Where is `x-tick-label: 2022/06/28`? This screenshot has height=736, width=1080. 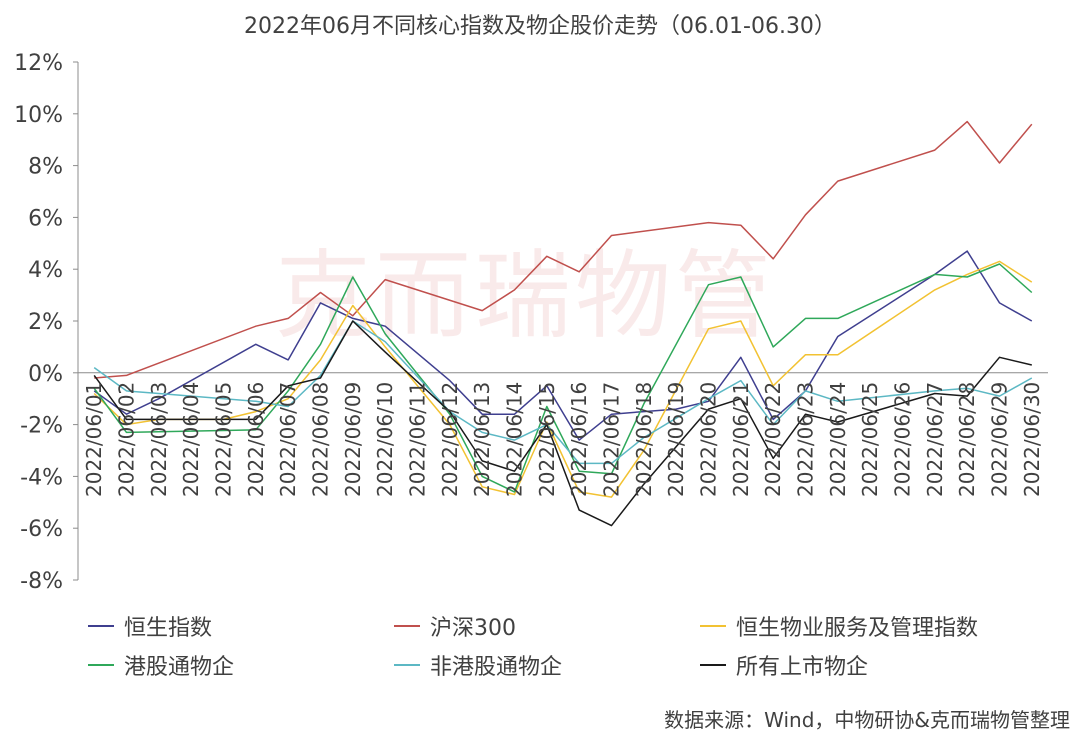
x-tick-label: 2022/06/28 is located at coordinates (967, 439).